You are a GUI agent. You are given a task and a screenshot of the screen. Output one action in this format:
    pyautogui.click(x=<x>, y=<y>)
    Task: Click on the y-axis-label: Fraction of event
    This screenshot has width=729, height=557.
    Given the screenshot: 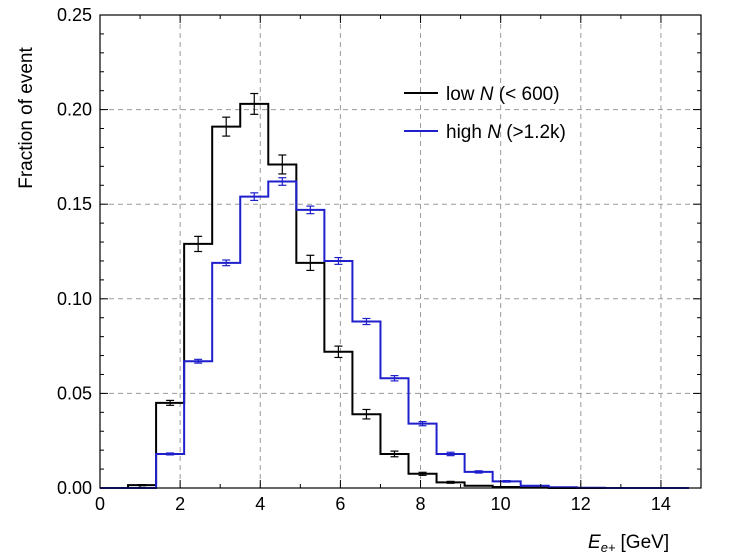 What is the action you would take?
    pyautogui.click(x=26, y=118)
    